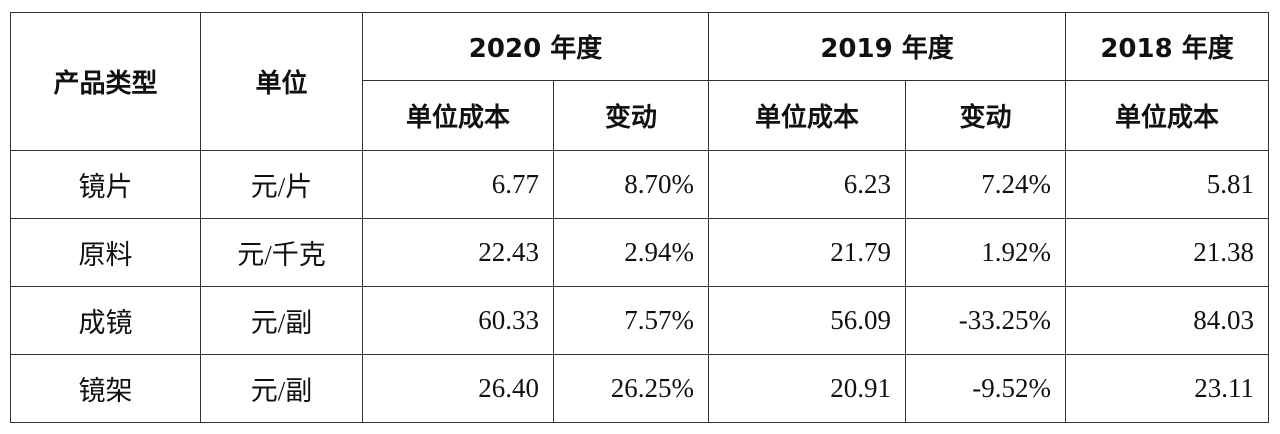 Image resolution: width=1280 pixels, height=434 pixels. Describe the element at coordinates (458, 252) in the screenshot. I see `data-cell: 22.43` at that location.